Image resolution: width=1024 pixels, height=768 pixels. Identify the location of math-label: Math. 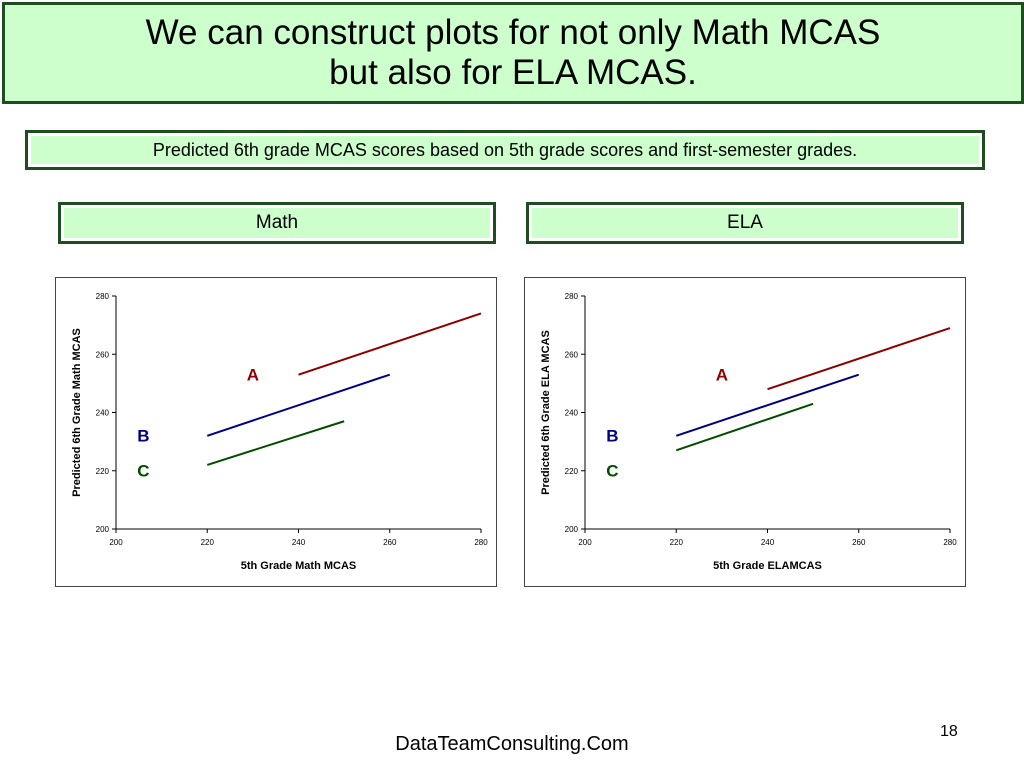
(277, 223).